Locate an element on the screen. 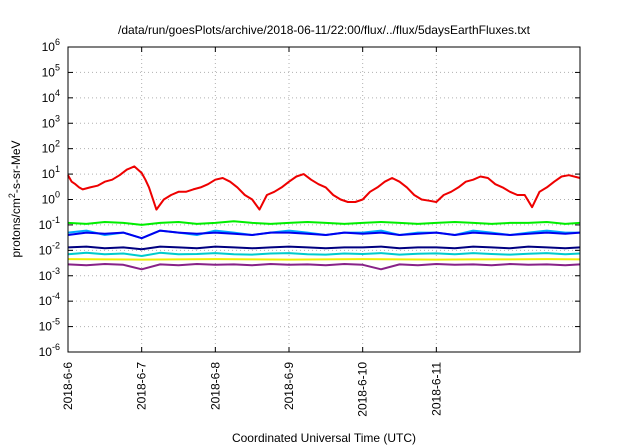 This screenshot has height=448, width=640. y-tick-label: 10⁰ is located at coordinates (51, 198).